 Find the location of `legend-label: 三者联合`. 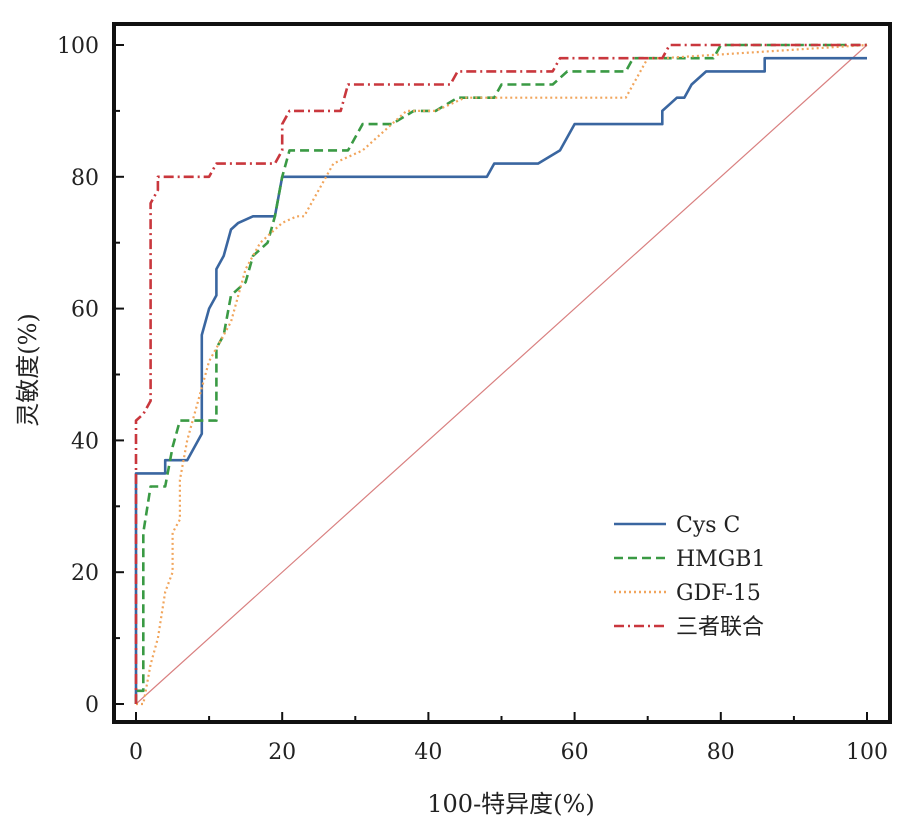

legend-label: 三者联合 is located at coordinates (720, 627).